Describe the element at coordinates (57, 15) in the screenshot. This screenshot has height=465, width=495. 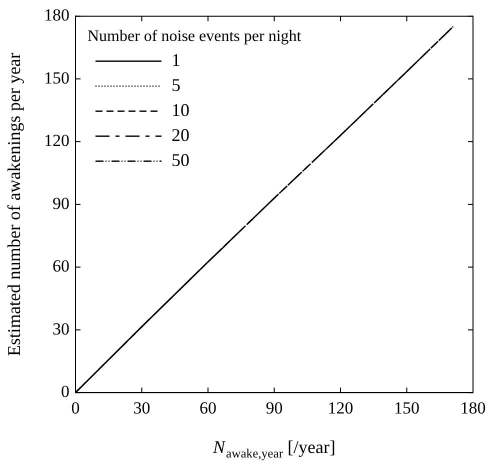
I see `y-tick-label: 180` at that location.